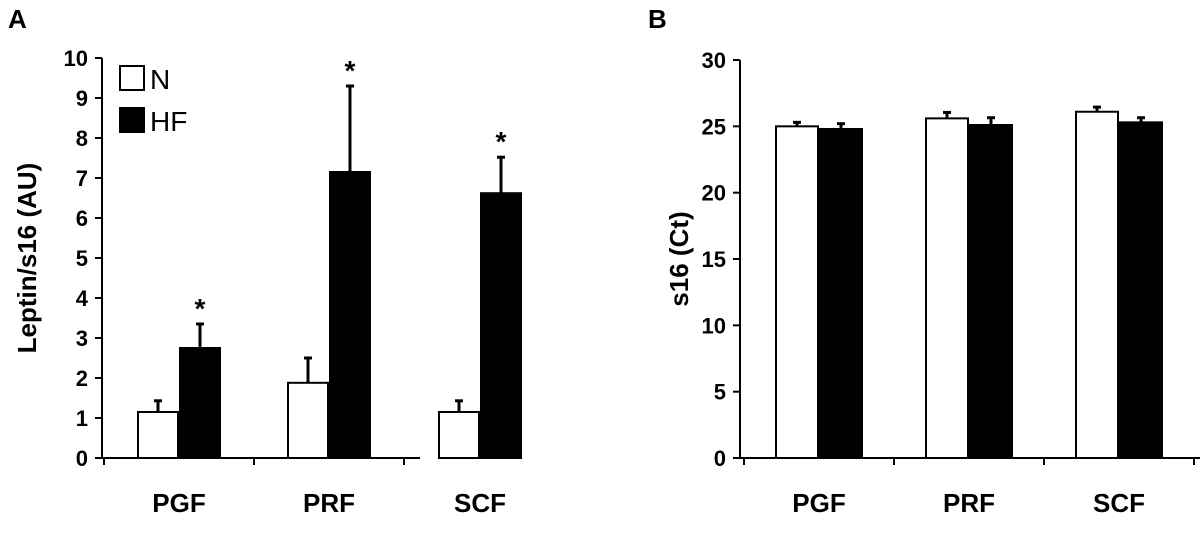 The image size is (1200, 536). I want to click on legend-label: N, so click(160, 79).